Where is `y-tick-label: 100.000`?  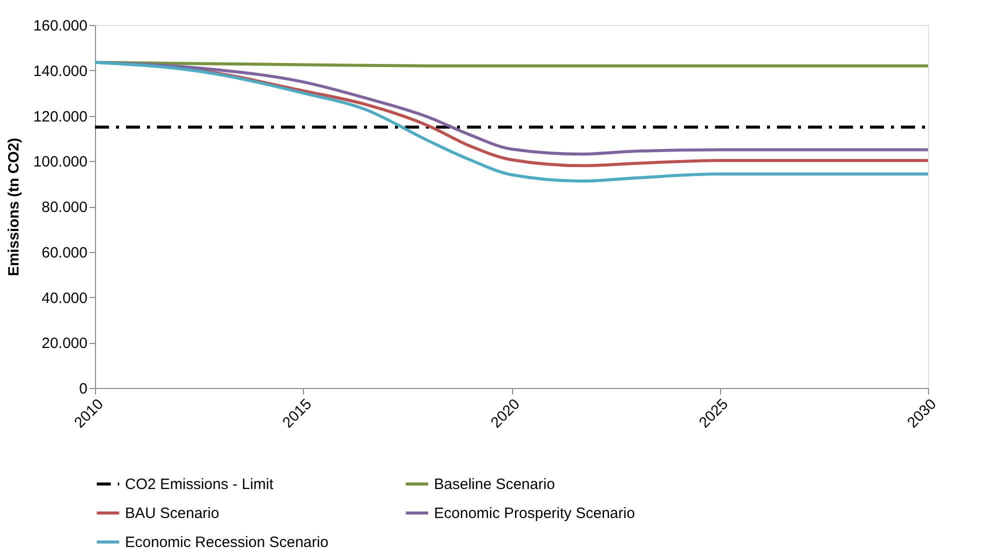 y-tick-label: 100.000 is located at coordinates (60, 162).